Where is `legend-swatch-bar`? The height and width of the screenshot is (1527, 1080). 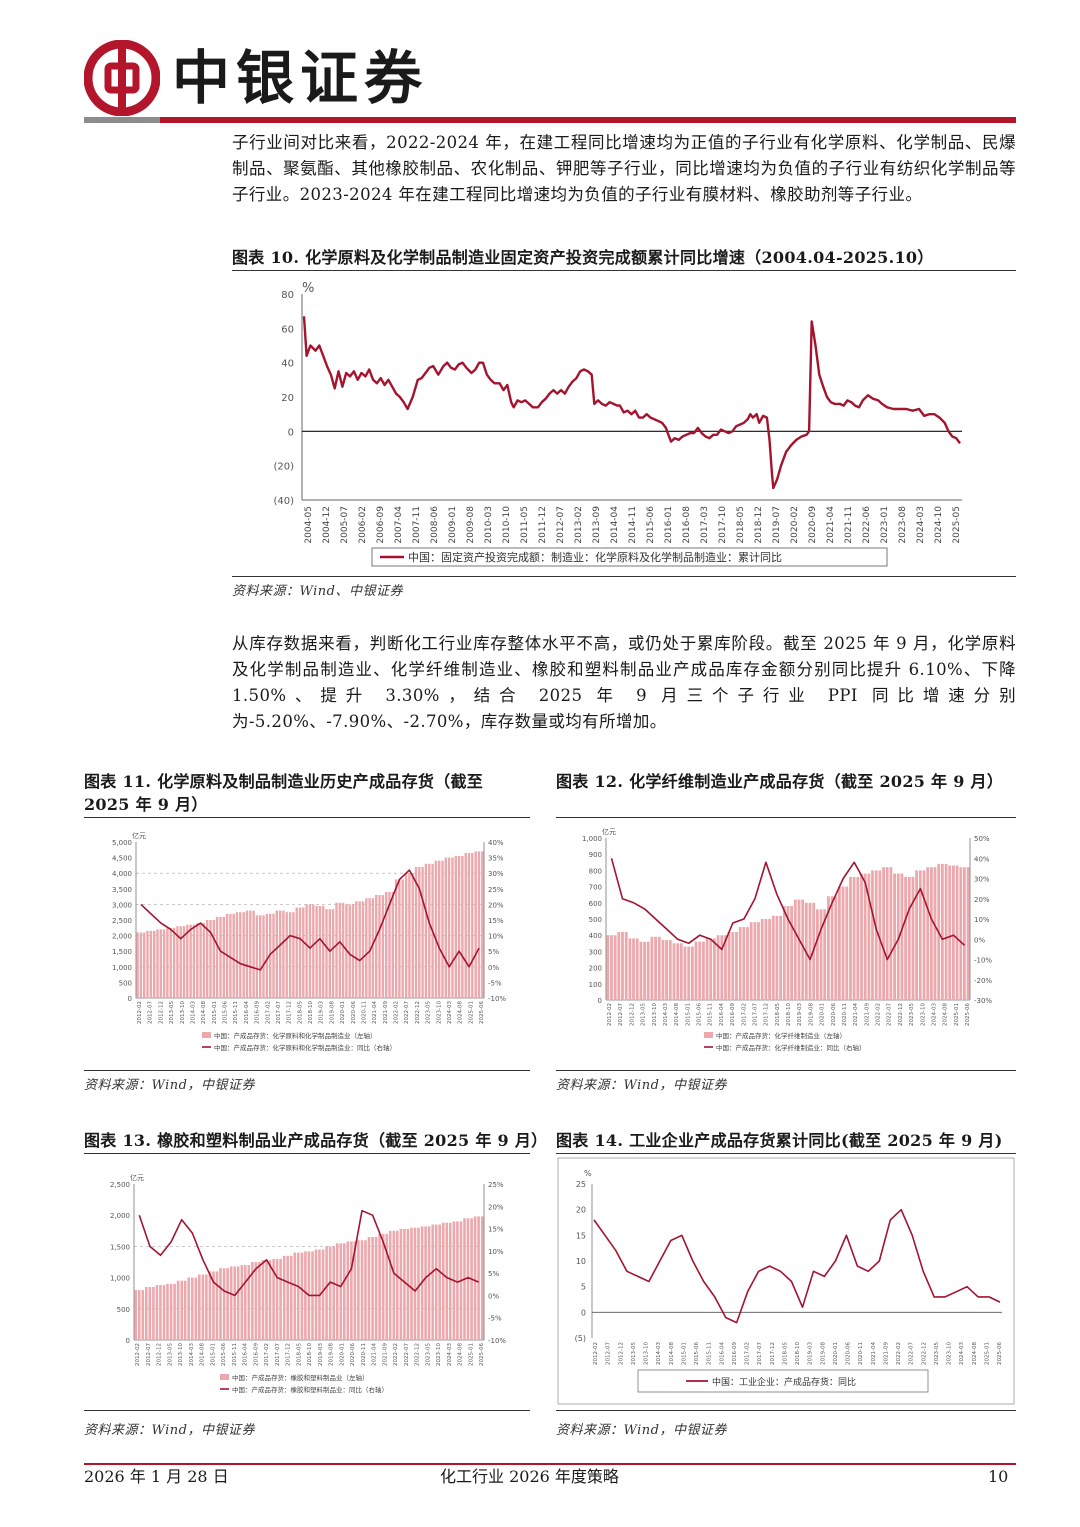 legend-swatch-bar is located at coordinates (206, 1035).